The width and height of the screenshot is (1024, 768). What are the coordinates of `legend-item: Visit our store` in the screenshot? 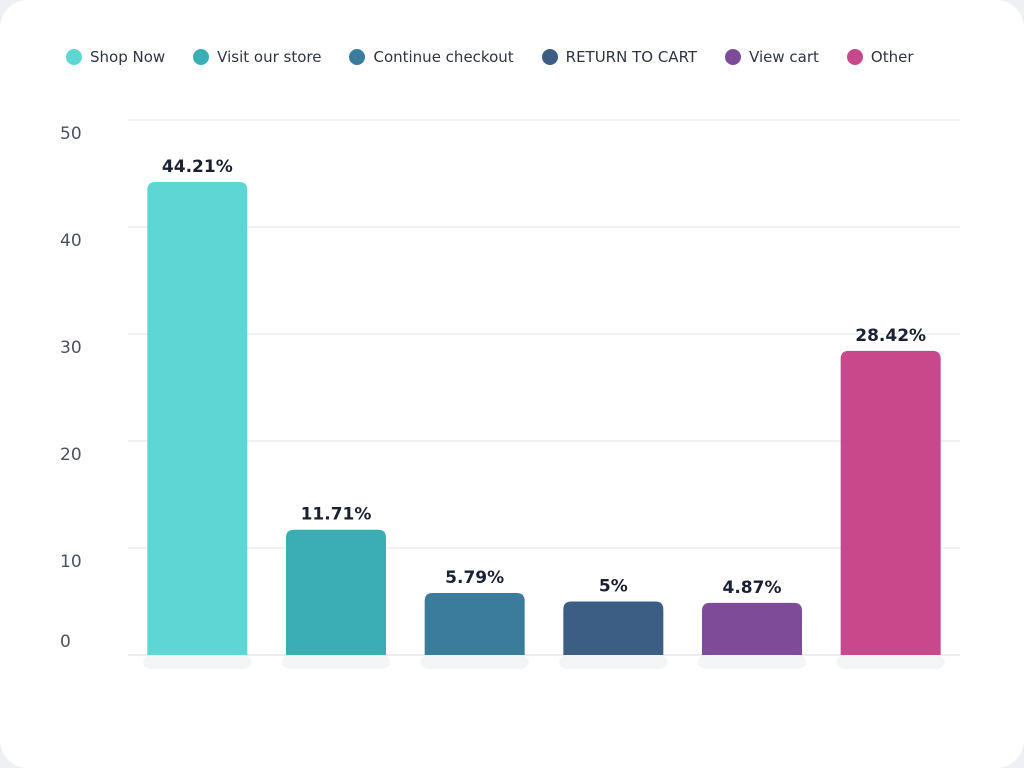 It's located at (257, 57).